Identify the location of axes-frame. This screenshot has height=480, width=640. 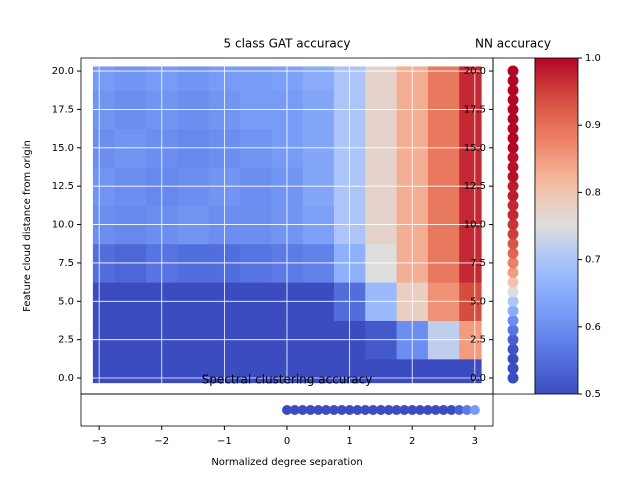
(287, 410).